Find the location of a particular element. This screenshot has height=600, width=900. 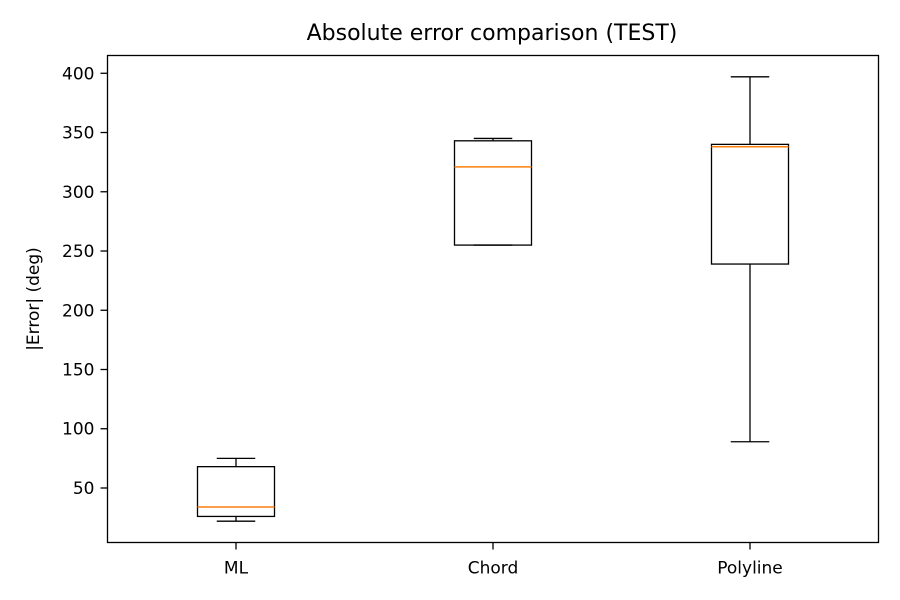

box-chord is located at coordinates (493, 191).